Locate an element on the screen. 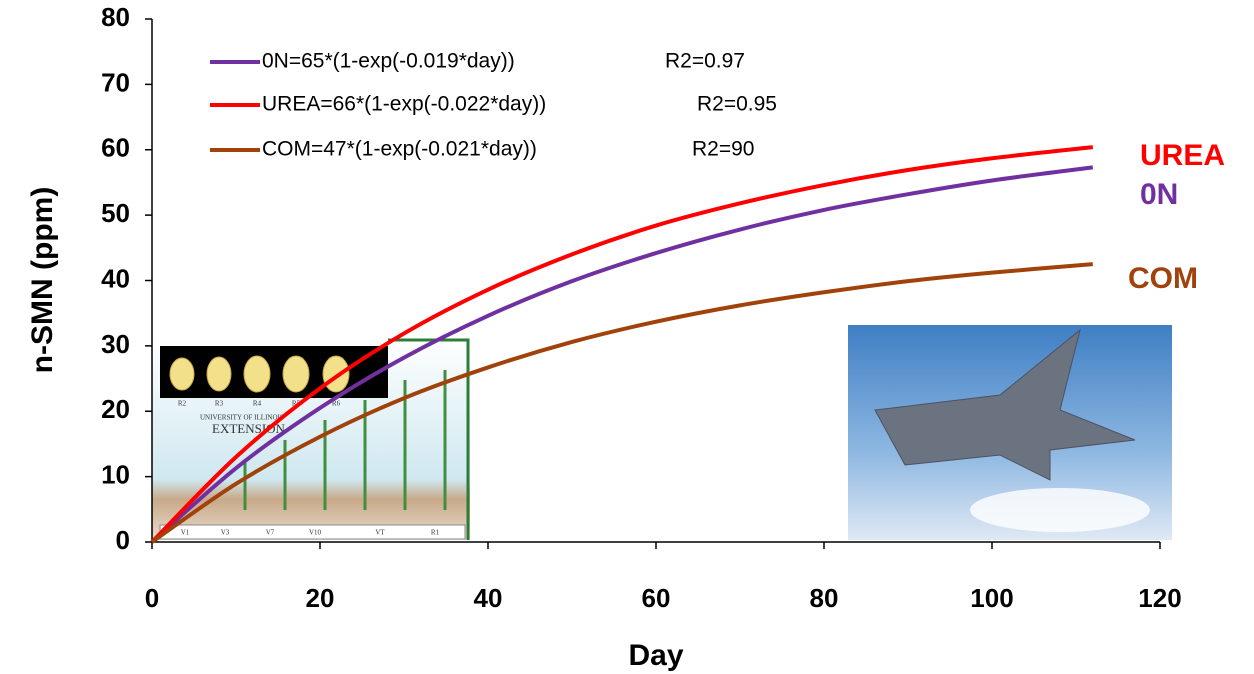  inset-text: V3 is located at coordinates (225, 533).